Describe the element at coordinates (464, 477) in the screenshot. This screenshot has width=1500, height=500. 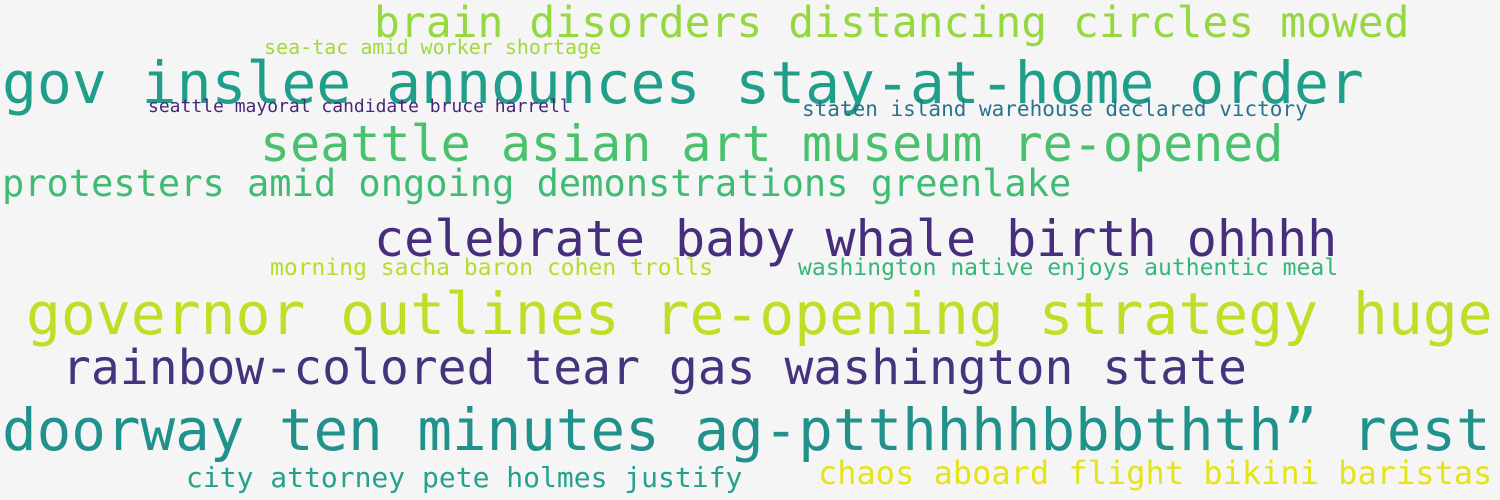
I see `phrase-city-attorney: city attorney pete holmes justify` at that location.